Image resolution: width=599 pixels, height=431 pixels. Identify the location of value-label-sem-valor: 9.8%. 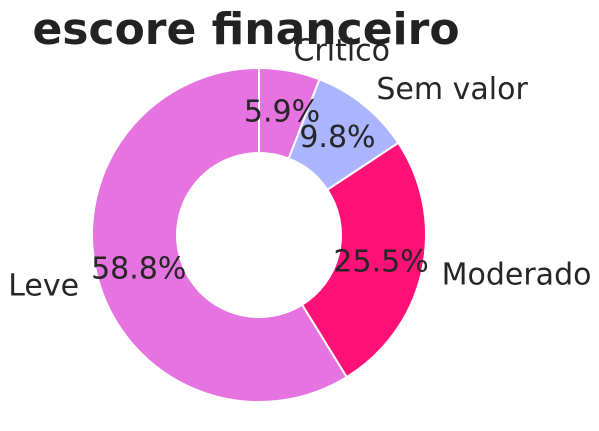
(337, 137).